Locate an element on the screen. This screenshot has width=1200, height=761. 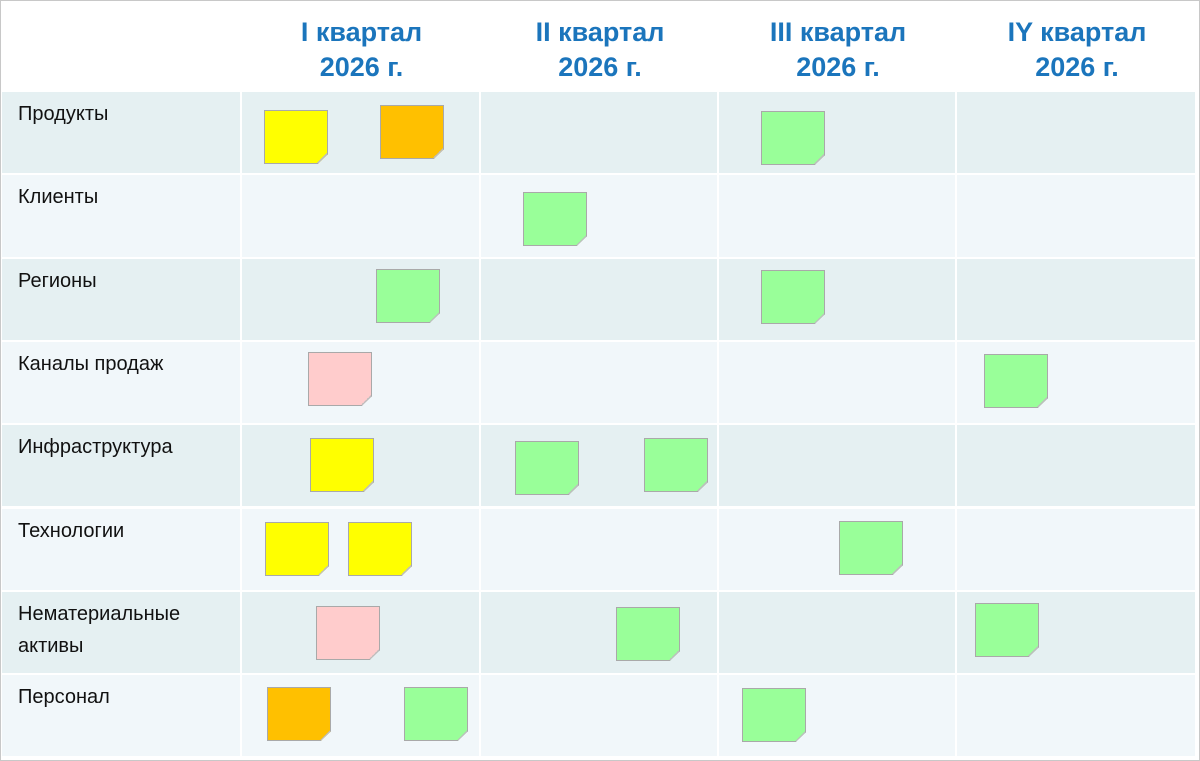
column-header: III квартал 2026 г. is located at coordinates (838, 50).